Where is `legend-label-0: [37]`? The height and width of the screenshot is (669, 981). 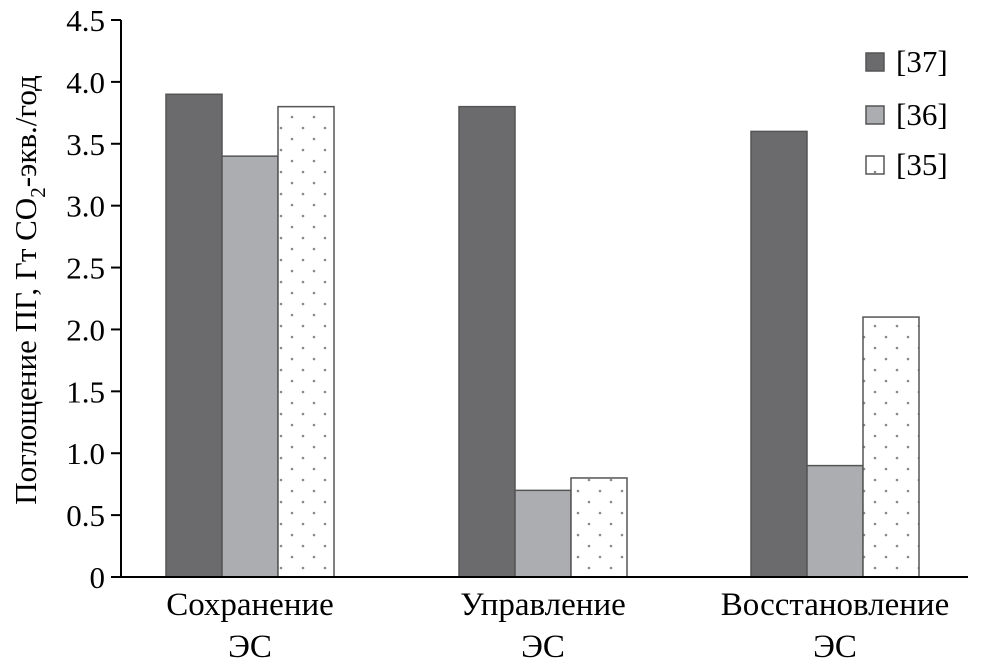 legend-label-0: [37] is located at coordinates (922, 61).